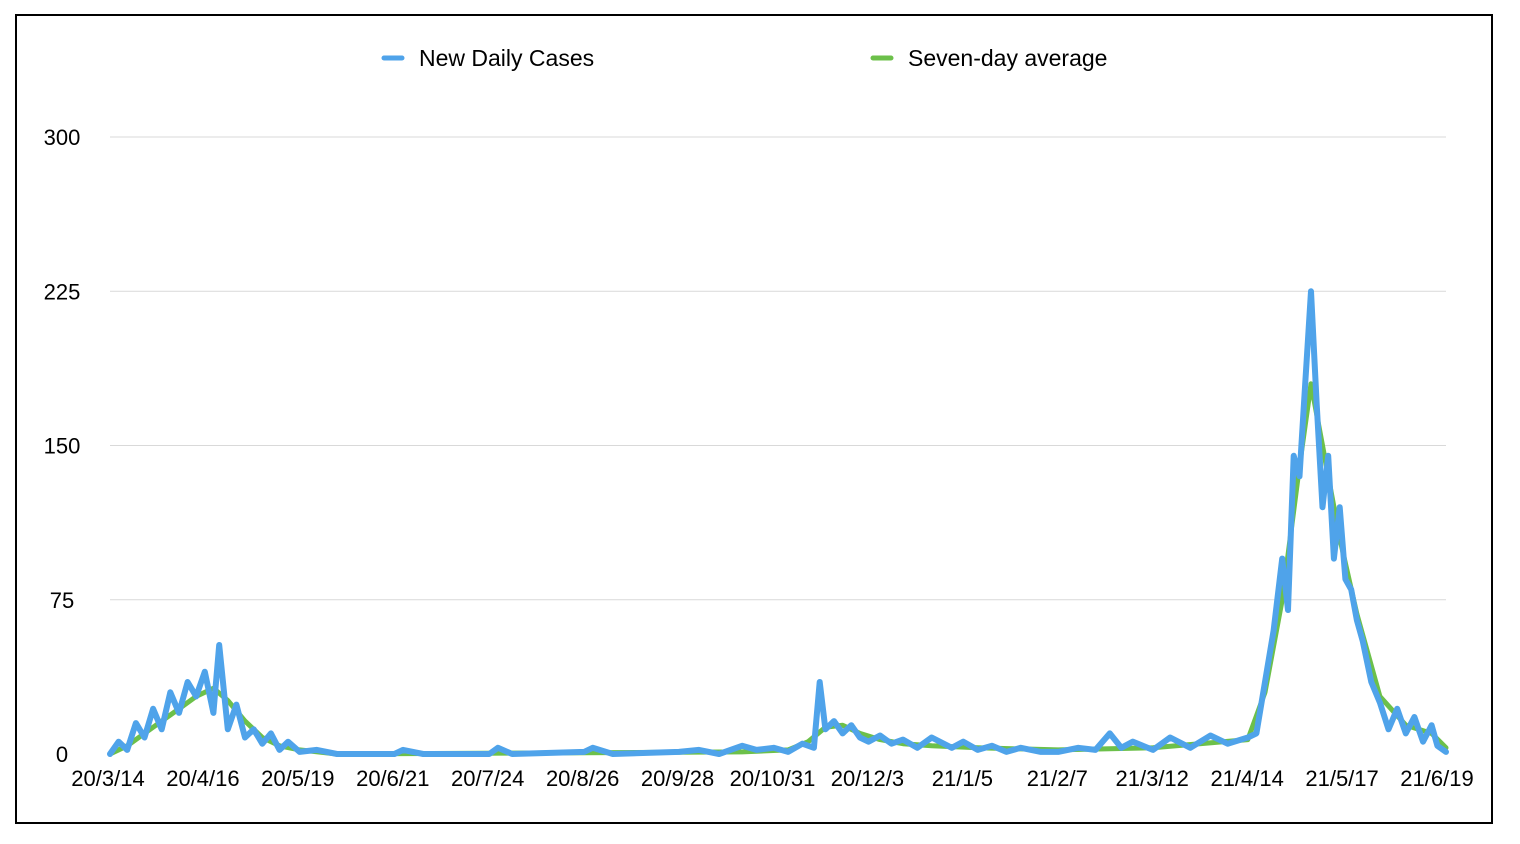  Describe the element at coordinates (582, 778) in the screenshot. I see `x-tick-label: 20/8/26` at that location.